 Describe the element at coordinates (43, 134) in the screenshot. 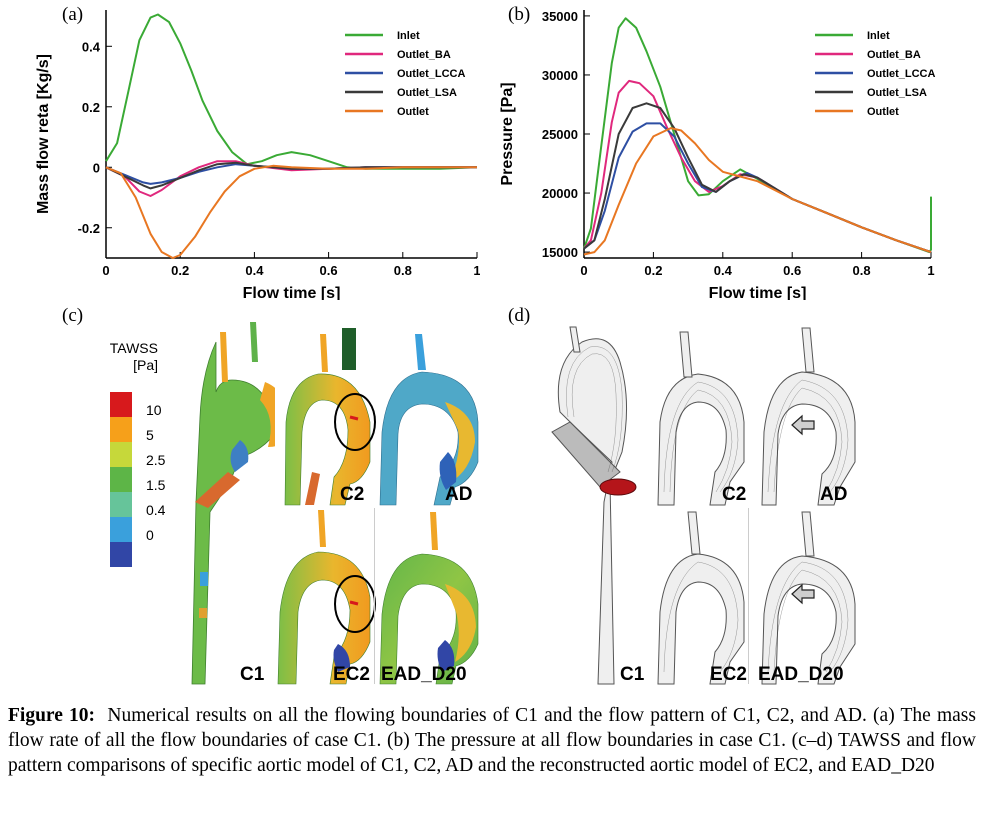

I see `y-axis-label: Mass flow reta [Kg/s]` at that location.